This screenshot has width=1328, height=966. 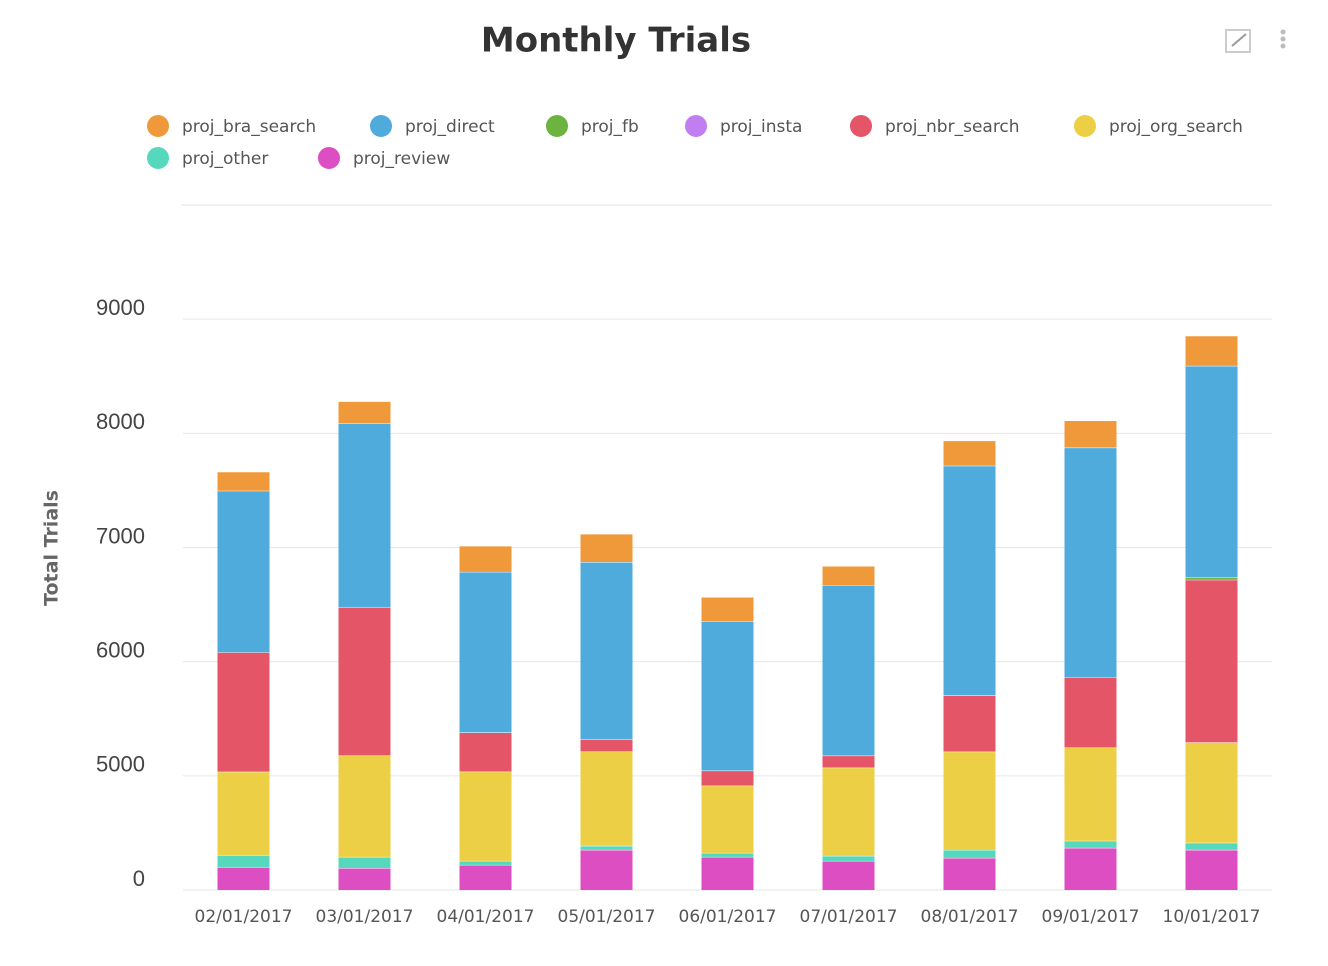 What do you see at coordinates (1212, 917) in the screenshot?
I see `x-tick-label: 10/01/2017` at bounding box center [1212, 917].